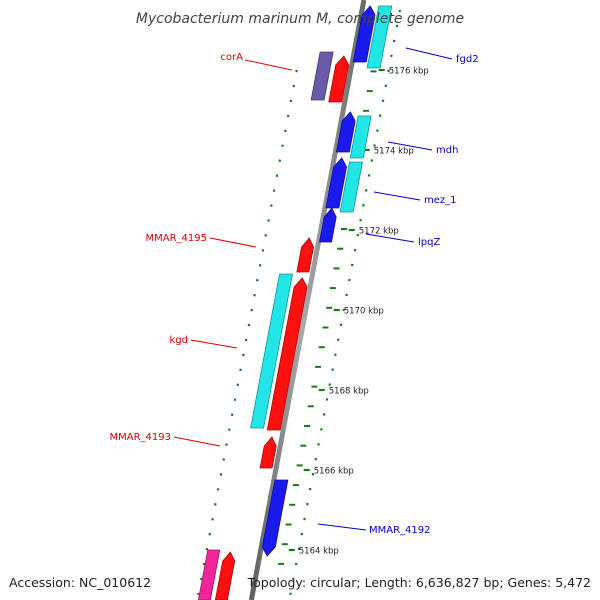  I want to click on leader-line-fgd2, so click(429, 53).